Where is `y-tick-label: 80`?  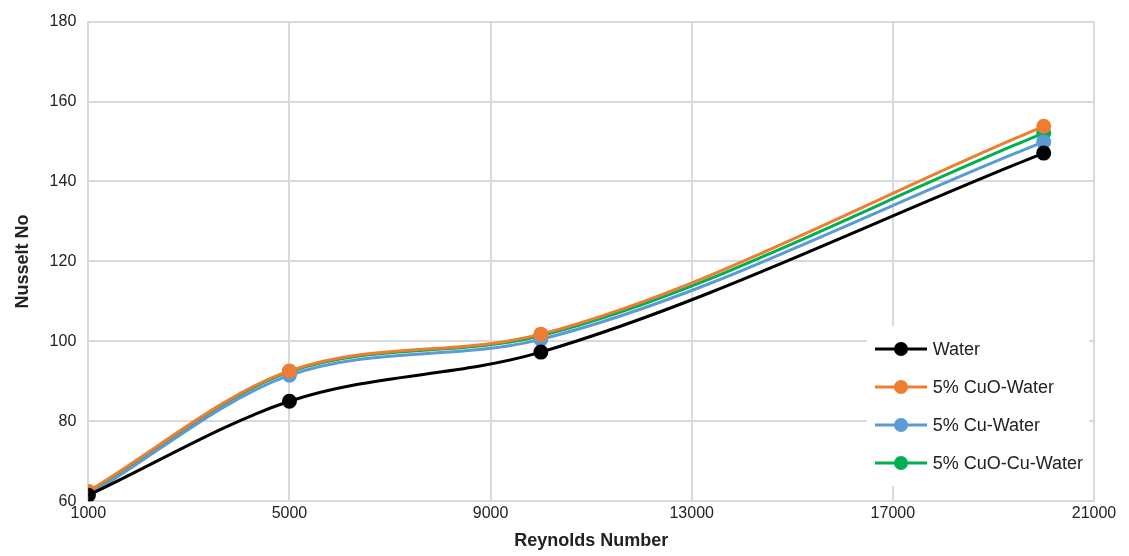 y-tick-label: 80 is located at coordinates (67, 420).